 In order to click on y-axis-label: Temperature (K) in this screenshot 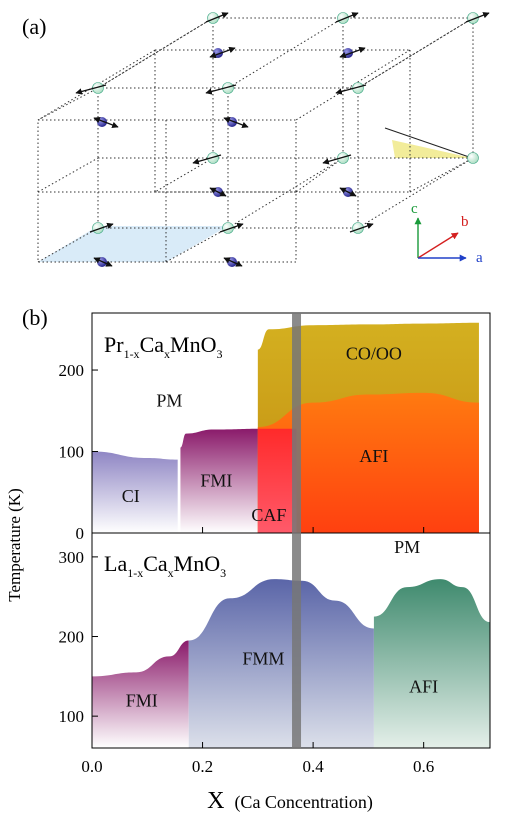, I will do `click(14, 545)`.